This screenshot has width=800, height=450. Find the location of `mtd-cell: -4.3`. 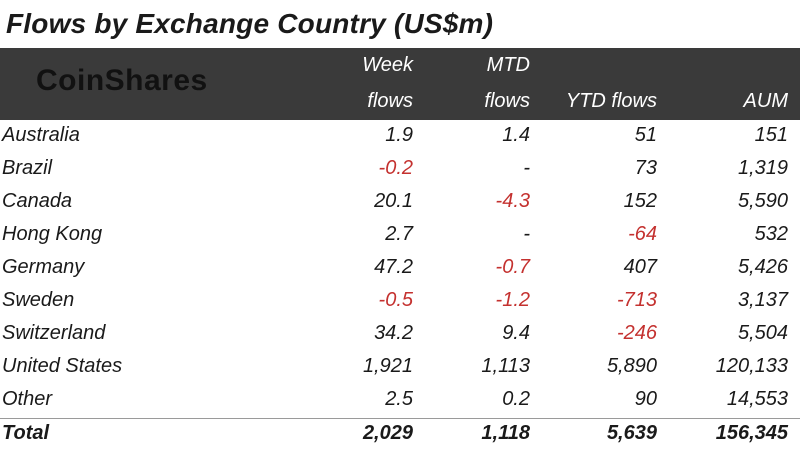

mtd-cell: -4.3 is located at coordinates (512, 201).